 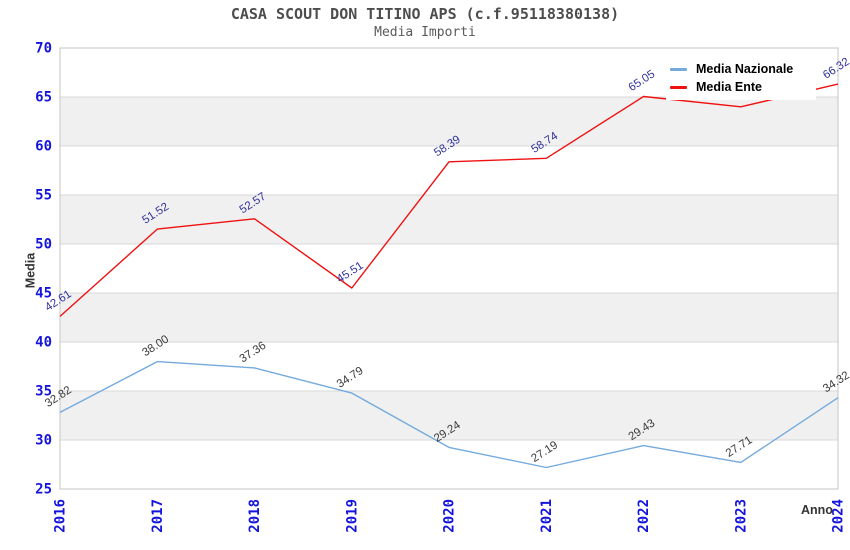 What do you see at coordinates (644, 516) in the screenshot?
I see `x-tick-label: 2022` at bounding box center [644, 516].